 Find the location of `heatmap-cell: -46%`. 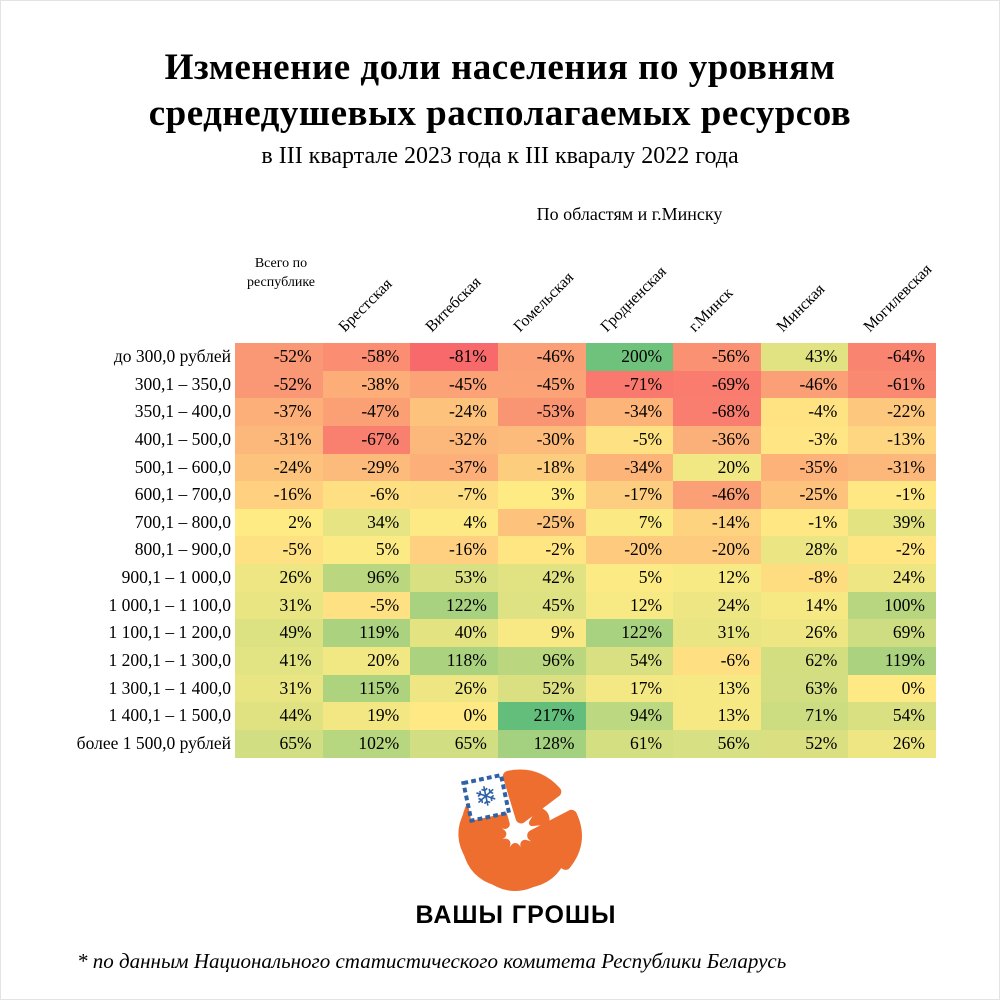

heatmap-cell: -46% is located at coordinates (541, 357).